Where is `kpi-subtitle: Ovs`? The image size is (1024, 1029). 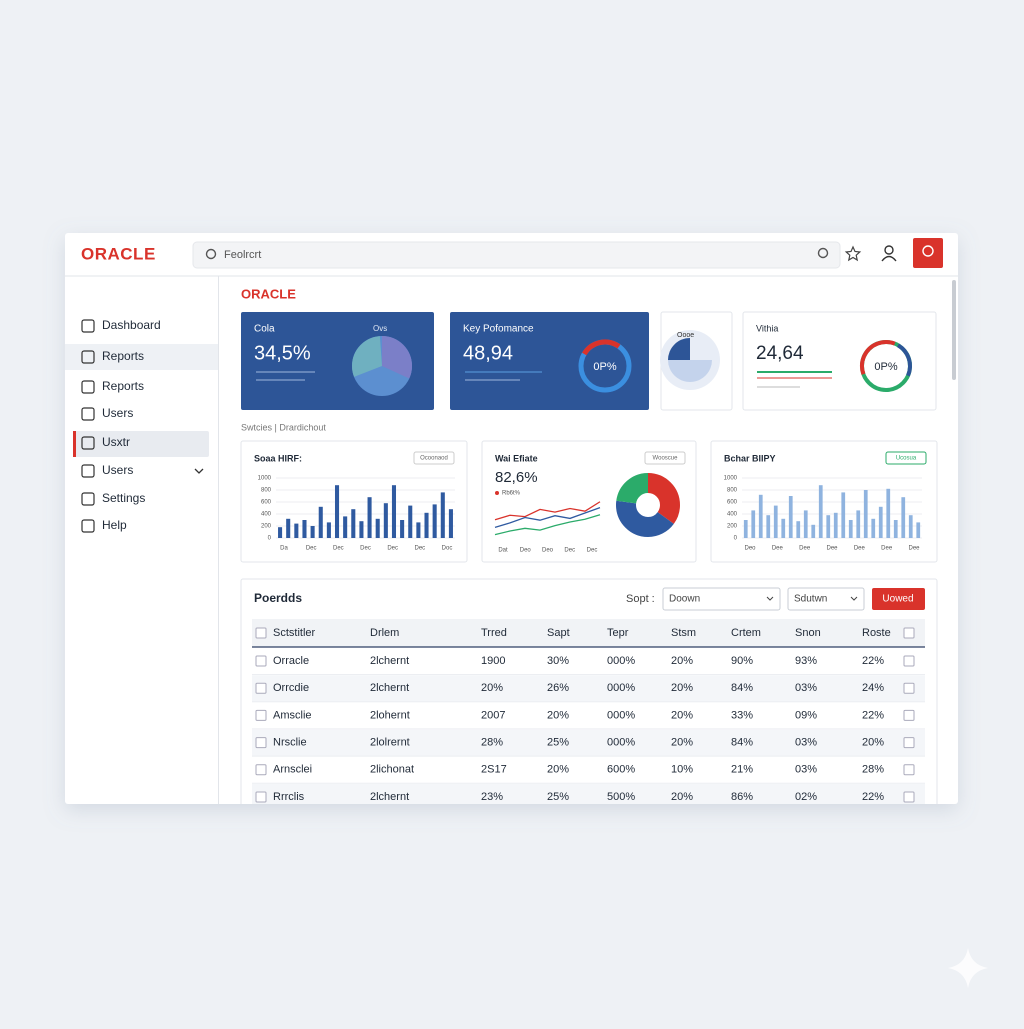
kpi-subtitle: Ovs is located at coordinates (380, 328).